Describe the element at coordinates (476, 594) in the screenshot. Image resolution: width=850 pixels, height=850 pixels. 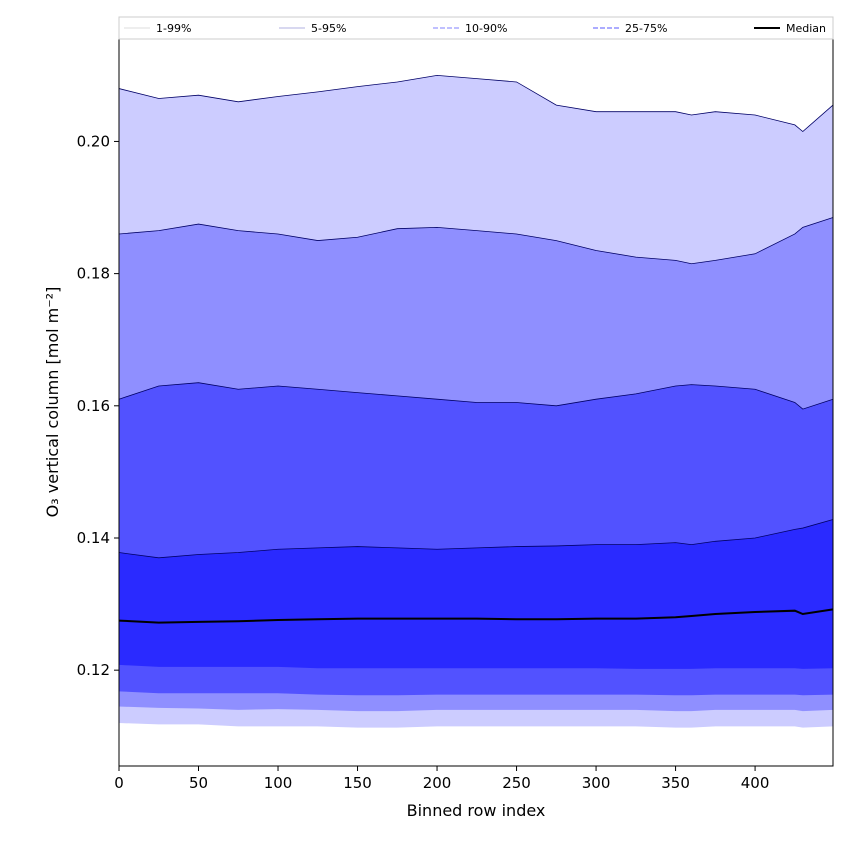
I see `band-25-75-area` at that location.